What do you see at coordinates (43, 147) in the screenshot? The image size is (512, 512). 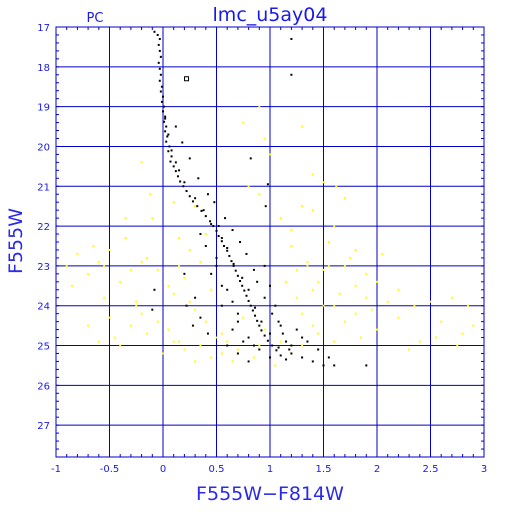 I see `y-tick-label: 20` at bounding box center [43, 147].